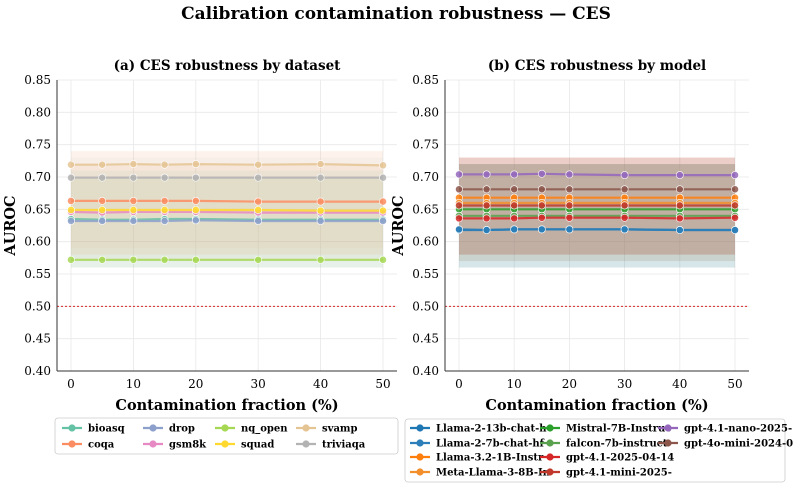 This screenshot has height=483, width=793. What do you see at coordinates (182, 429) in the screenshot?
I see `legend-label: drop` at bounding box center [182, 429].